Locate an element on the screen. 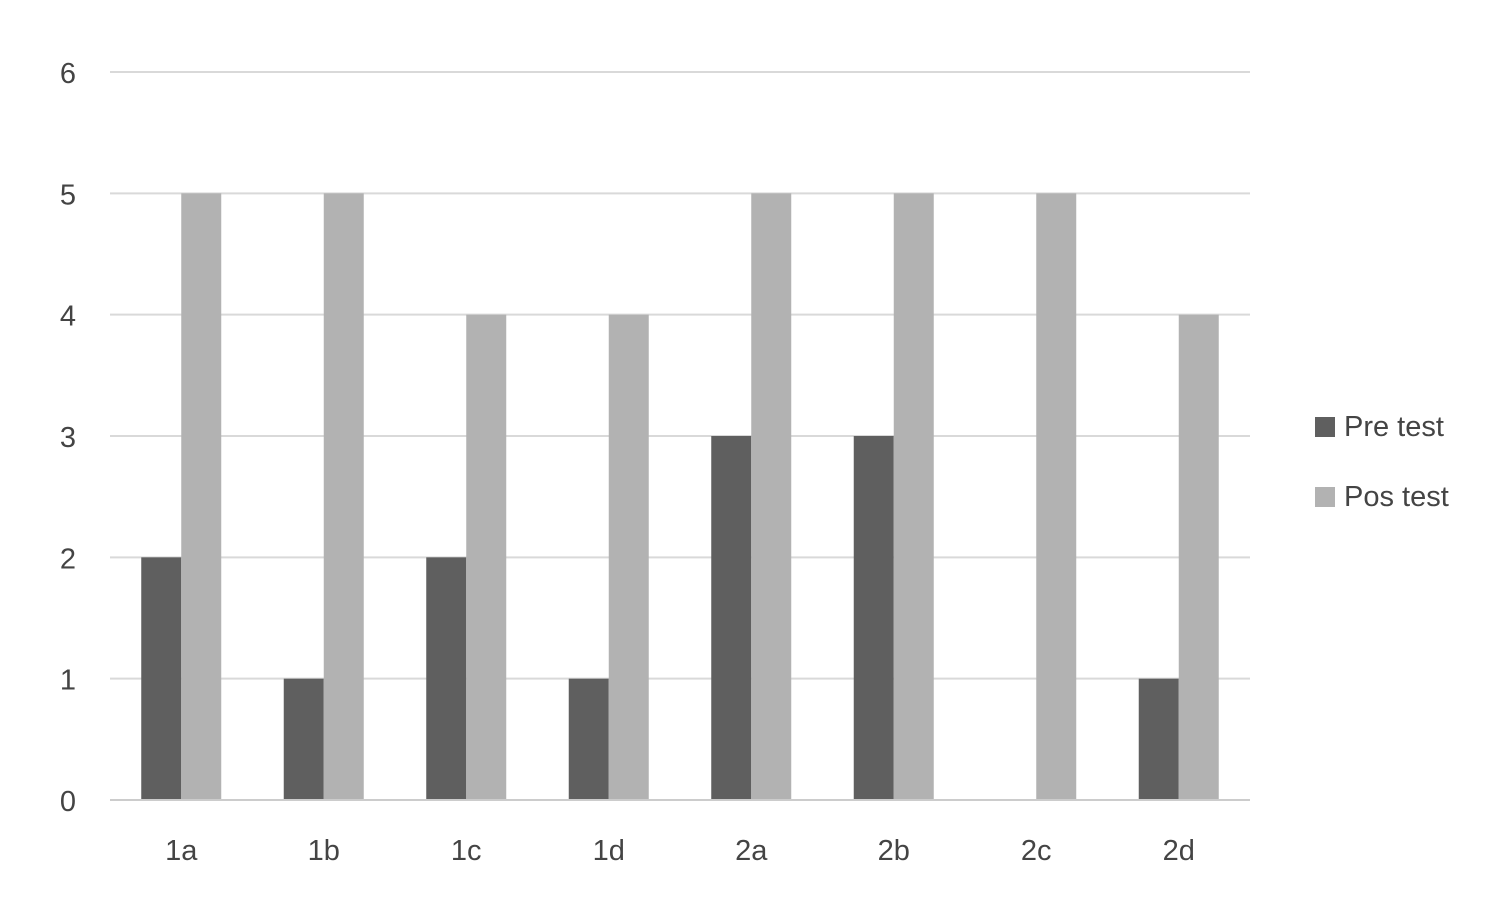 The image size is (1500, 920). bar-pre-test-1c is located at coordinates (446, 678).